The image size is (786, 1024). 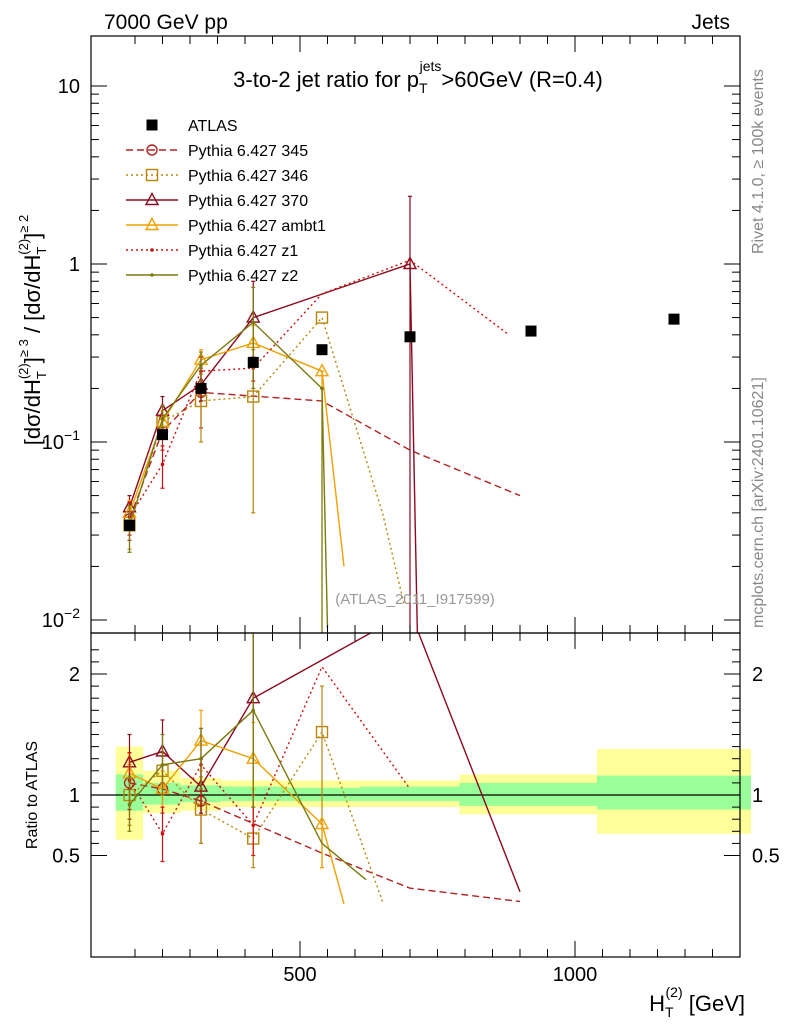 What do you see at coordinates (74, 796) in the screenshot?
I see `ratio-ytick-label-1: 1` at bounding box center [74, 796].